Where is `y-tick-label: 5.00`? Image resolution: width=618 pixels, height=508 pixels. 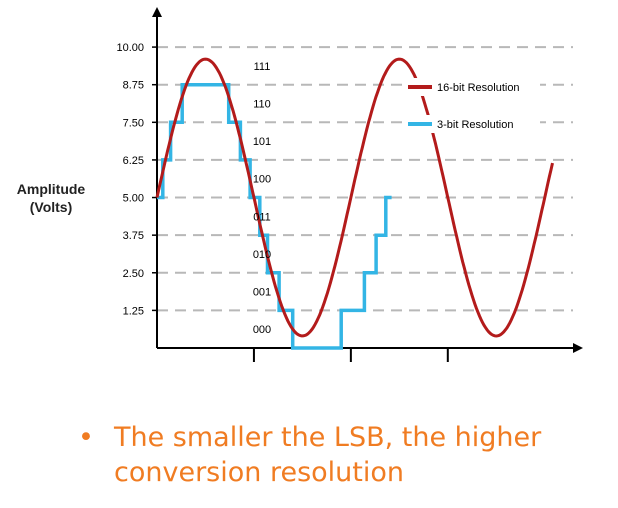
y-tick-label: 5.00 is located at coordinates (133, 199).